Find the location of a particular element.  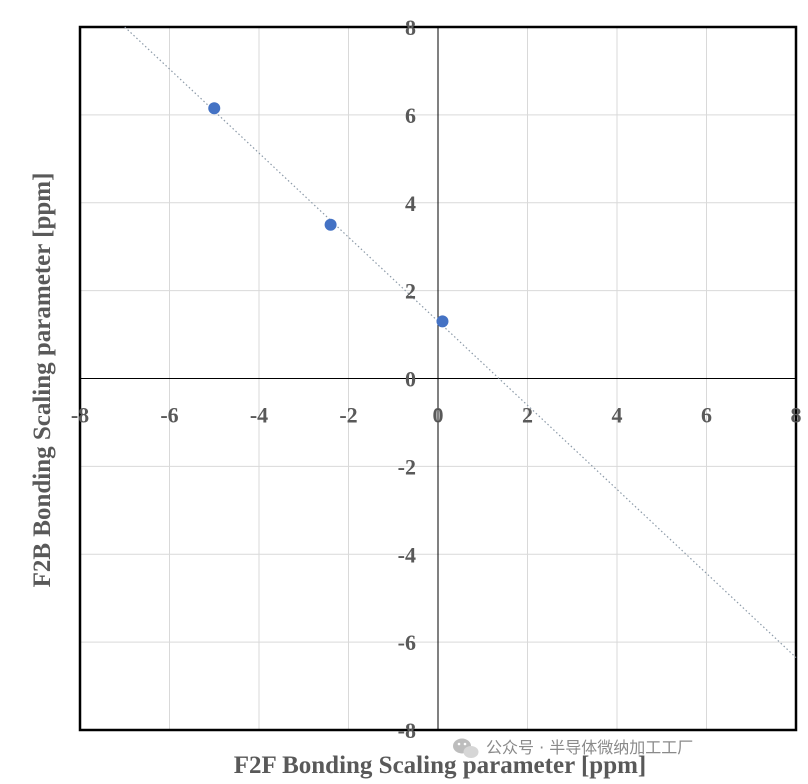

y-tick-labels: 8 6 4 2 0 -2 -4 -6 -8 is located at coordinates (407, 379).